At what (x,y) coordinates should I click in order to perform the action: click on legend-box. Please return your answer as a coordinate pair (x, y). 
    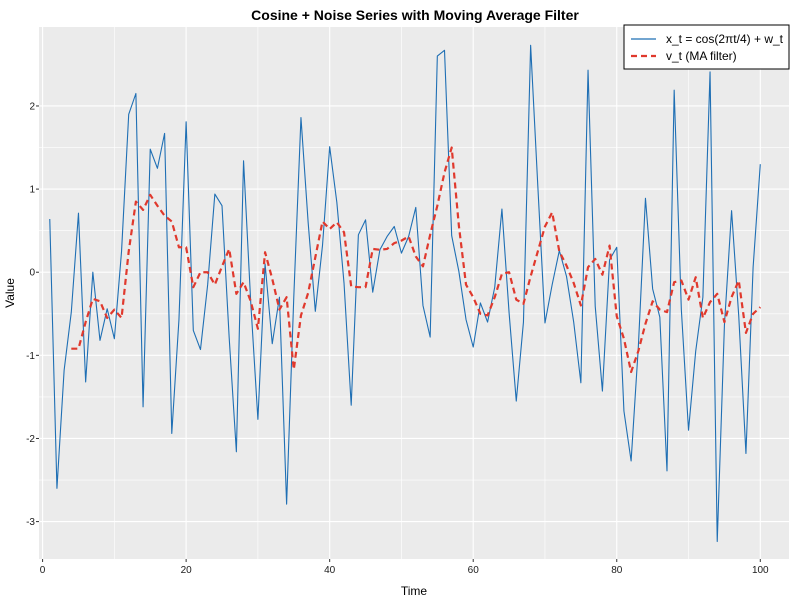
    Looking at the image, I should click on (706, 47).